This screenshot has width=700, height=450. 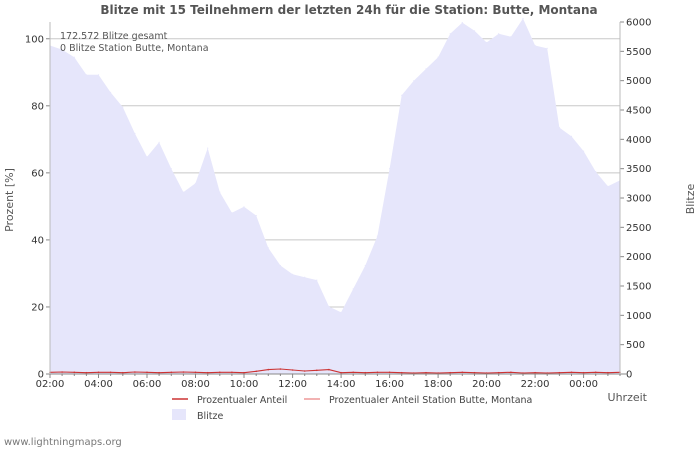 I want to click on y-right-tick-label: 1000, so click(x=638, y=316).